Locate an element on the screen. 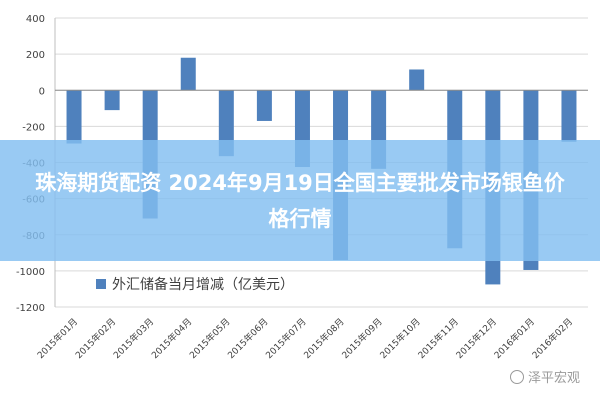  wechat-icon is located at coordinates (516, 376).